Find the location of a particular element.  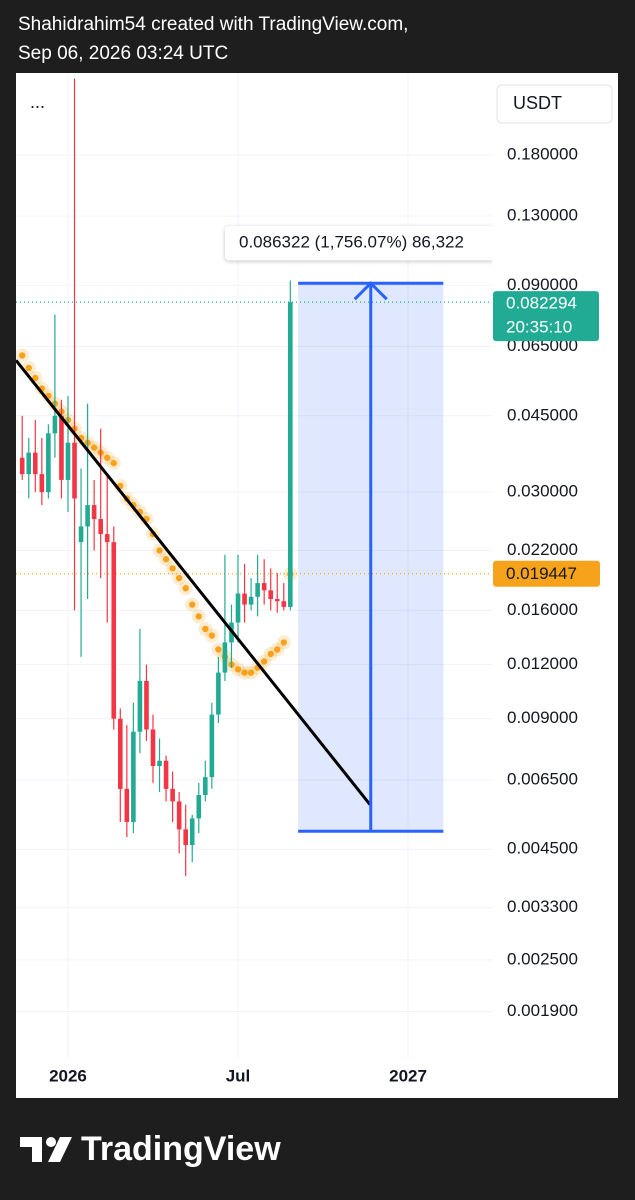

y-tick-label: 0.006500 is located at coordinates (542, 778).